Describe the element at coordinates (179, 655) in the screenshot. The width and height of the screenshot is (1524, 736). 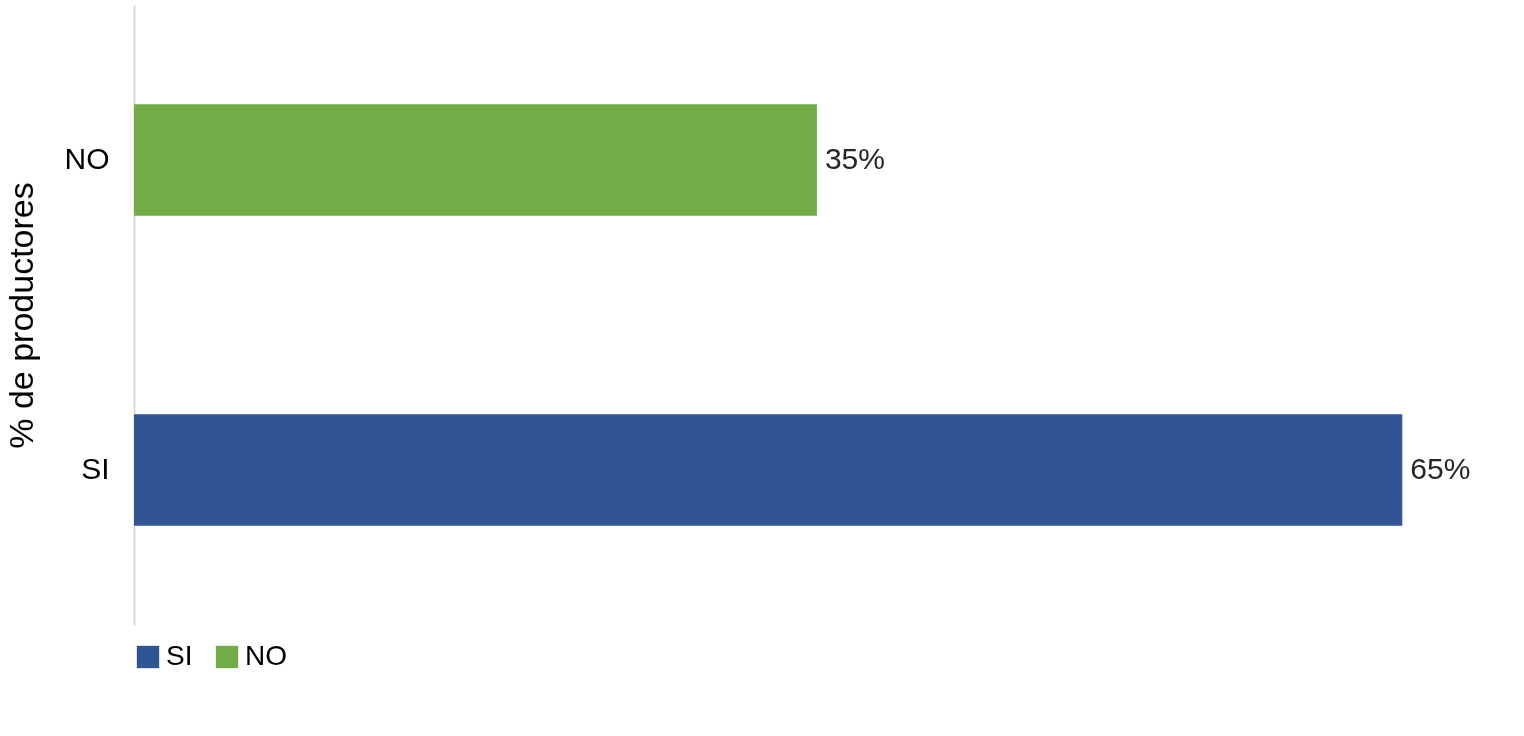
I see `legend-label: SI` at that location.